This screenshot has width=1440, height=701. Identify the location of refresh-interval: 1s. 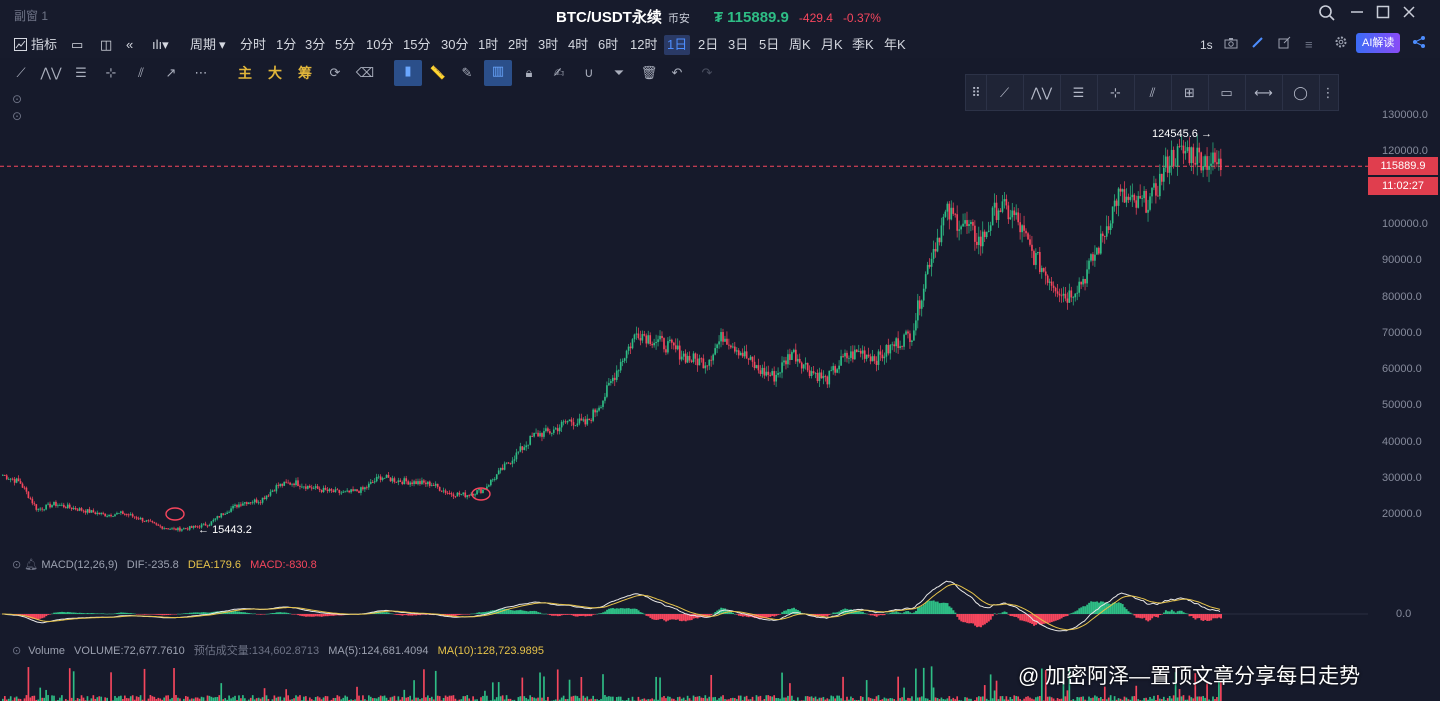
(1206, 45).